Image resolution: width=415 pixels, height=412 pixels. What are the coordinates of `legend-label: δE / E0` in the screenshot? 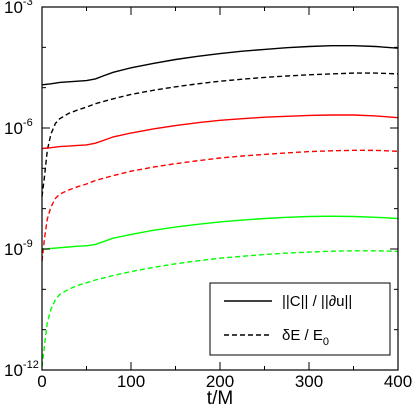 It's located at (305, 337).